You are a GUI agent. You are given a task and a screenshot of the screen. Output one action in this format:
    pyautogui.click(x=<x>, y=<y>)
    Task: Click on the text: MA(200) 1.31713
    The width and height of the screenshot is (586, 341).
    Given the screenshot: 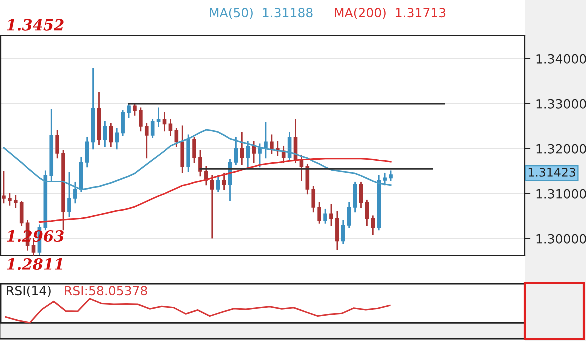 What is the action you would take?
    pyautogui.click(x=390, y=14)
    